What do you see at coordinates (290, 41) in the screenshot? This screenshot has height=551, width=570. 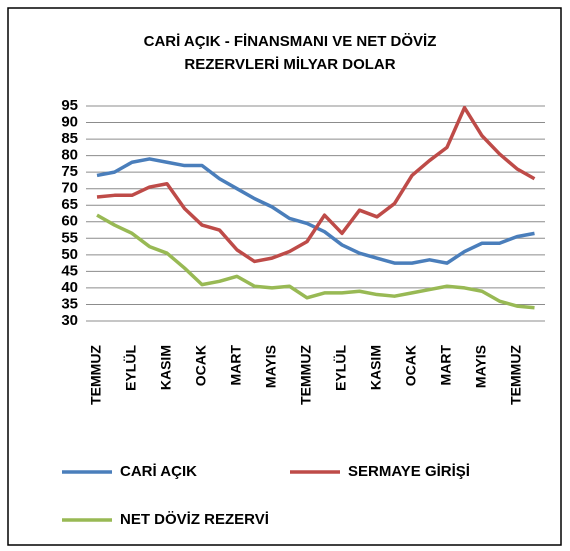 I see `chart-title: CARİ AÇIK - FİNANSMANI VE NET DÖVİZ` at bounding box center [290, 41].